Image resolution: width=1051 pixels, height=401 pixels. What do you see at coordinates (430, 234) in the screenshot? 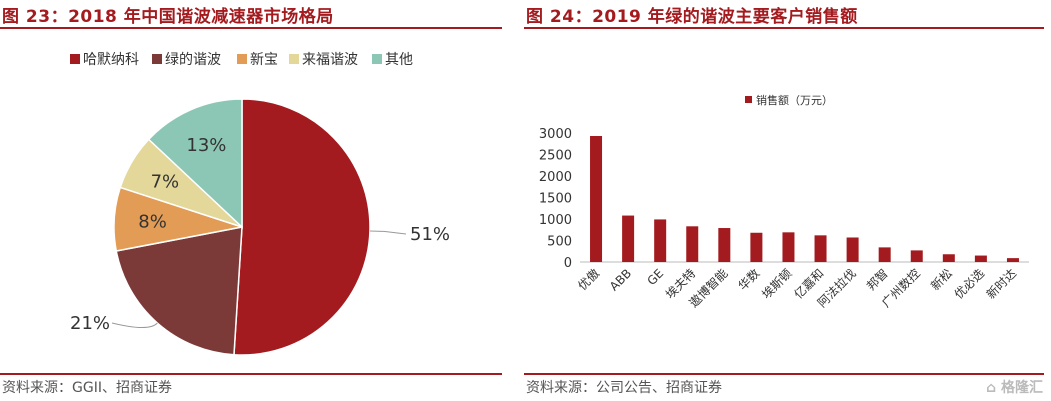
I see `pie-value-label: 51%` at bounding box center [430, 234].